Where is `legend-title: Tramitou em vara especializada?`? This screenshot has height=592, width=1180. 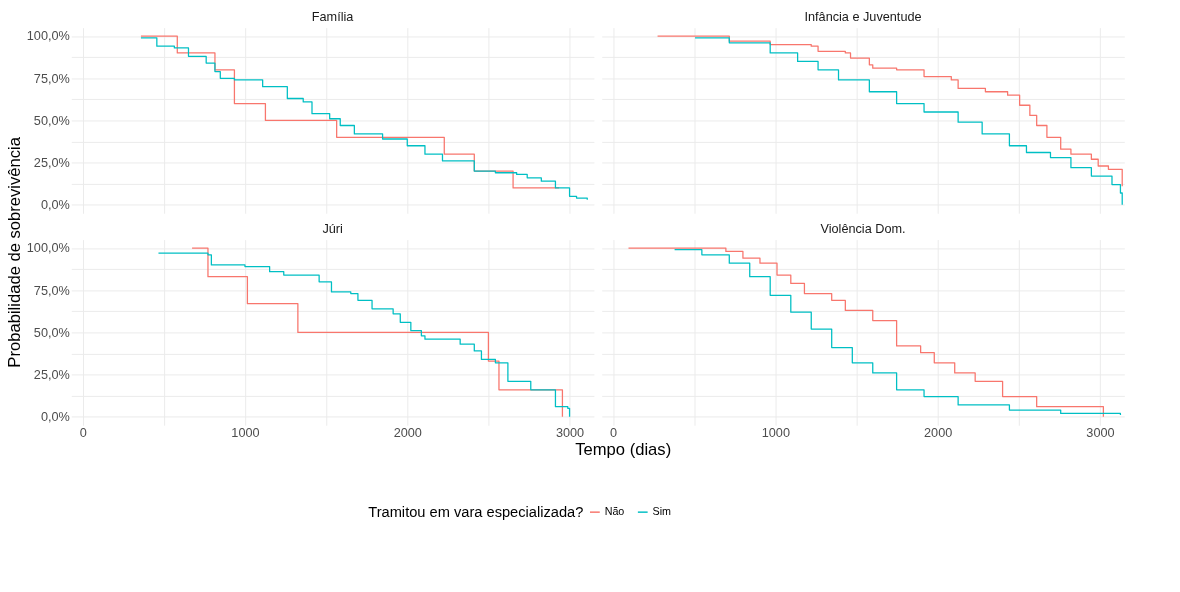
legend-title: Tramitou em vara especializada? is located at coordinates (476, 512).